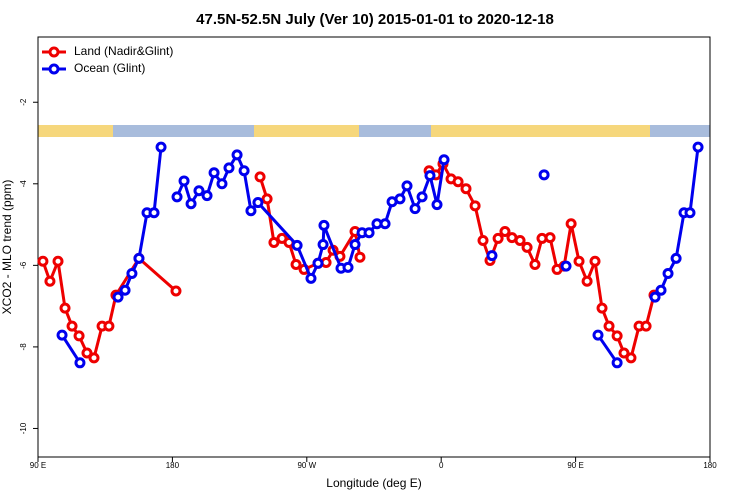  What do you see at coordinates (107, 59) in the screenshot?
I see `legend: Land (Nadir&Glint) Ocean (Glint)` at bounding box center [107, 59].